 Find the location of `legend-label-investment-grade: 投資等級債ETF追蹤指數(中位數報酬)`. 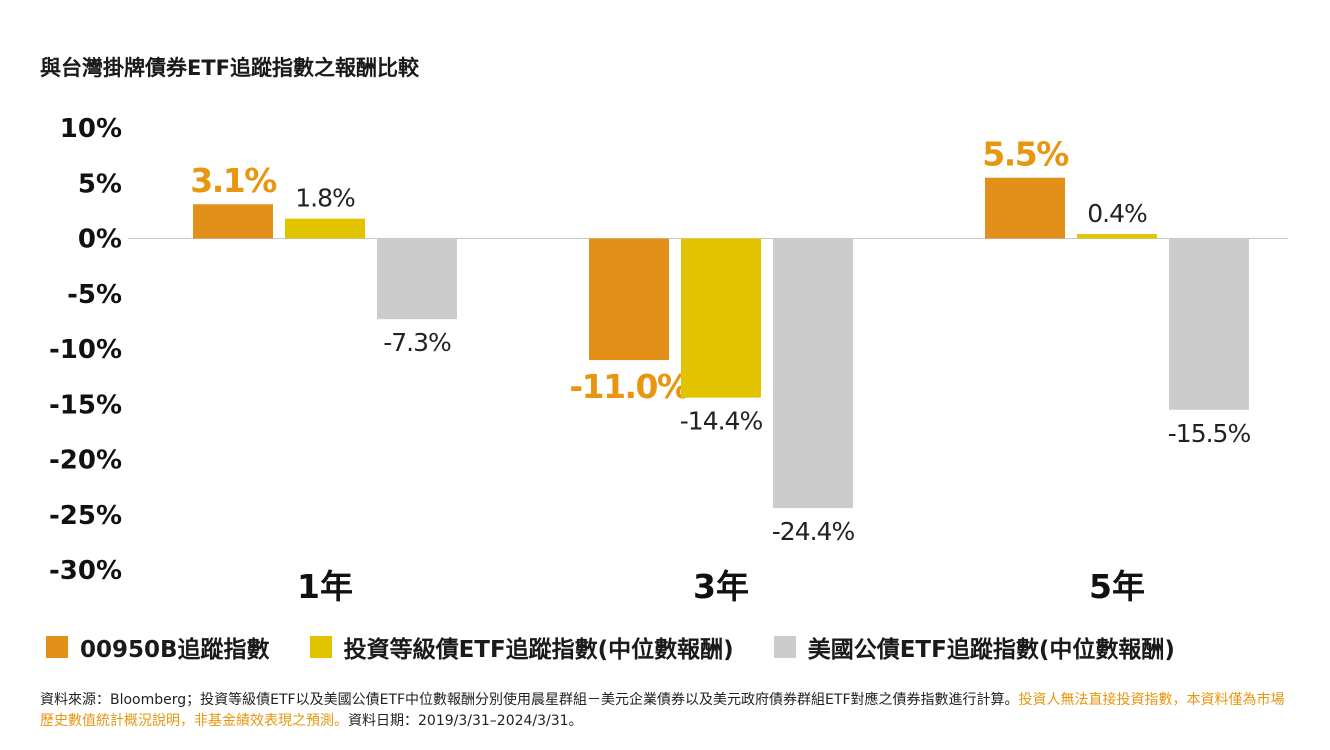

legend-label-investment-grade: 投資等級債ETF追蹤指數(中位數報酬) is located at coordinates (538, 650).